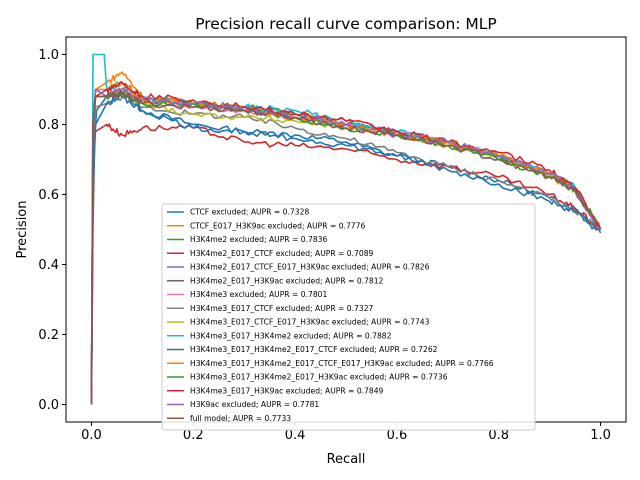 This screenshot has height=480, width=640. I want to click on chart-title: Precision recall curve comparison: MLP, so click(346, 24).